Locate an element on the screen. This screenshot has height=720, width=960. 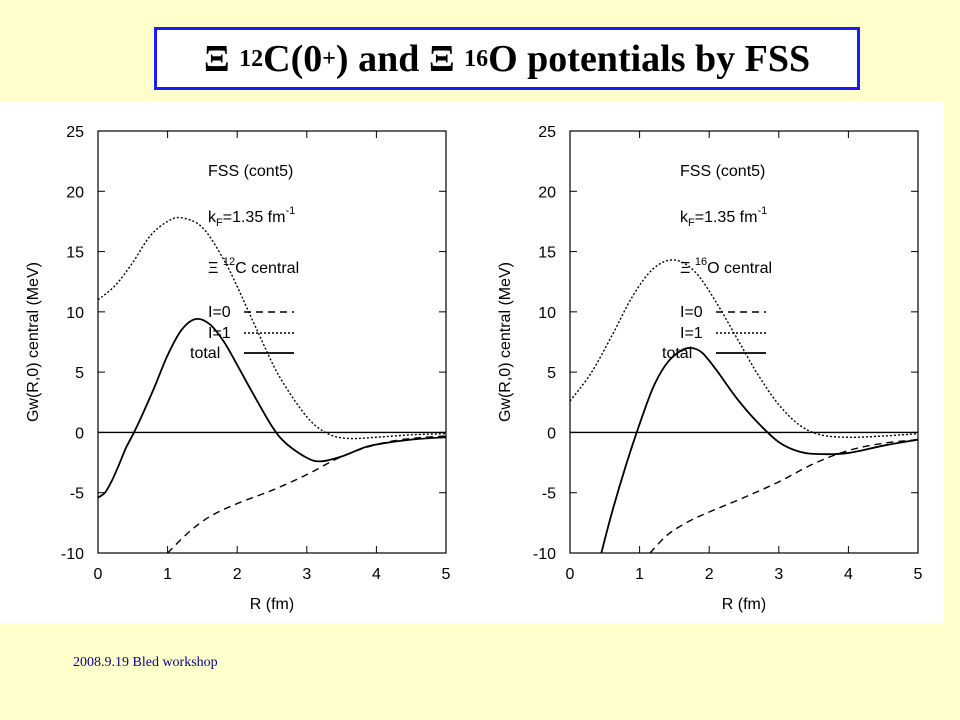
system-mass: 16 is located at coordinates (701, 262).